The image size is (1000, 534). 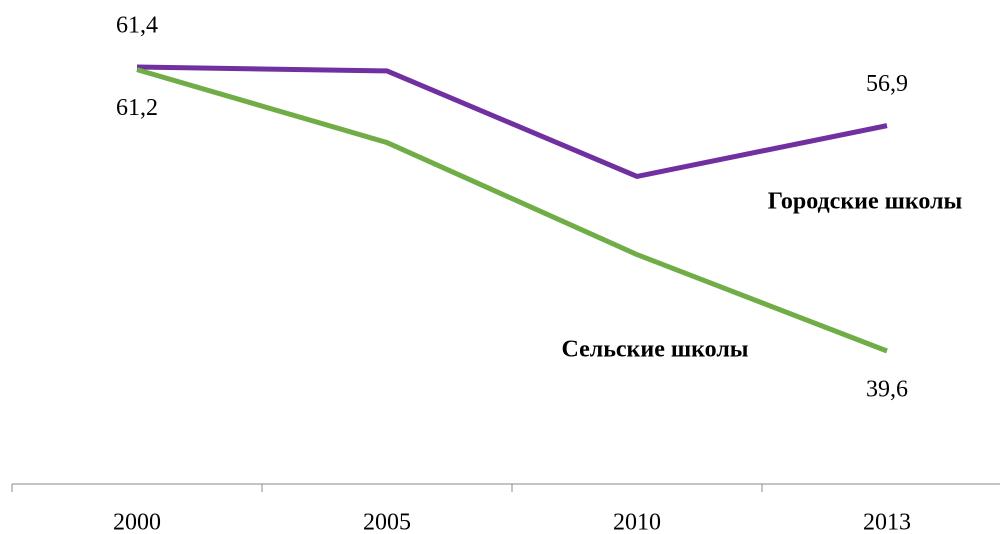 I want to click on series-label: Городские школы, so click(x=865, y=202).